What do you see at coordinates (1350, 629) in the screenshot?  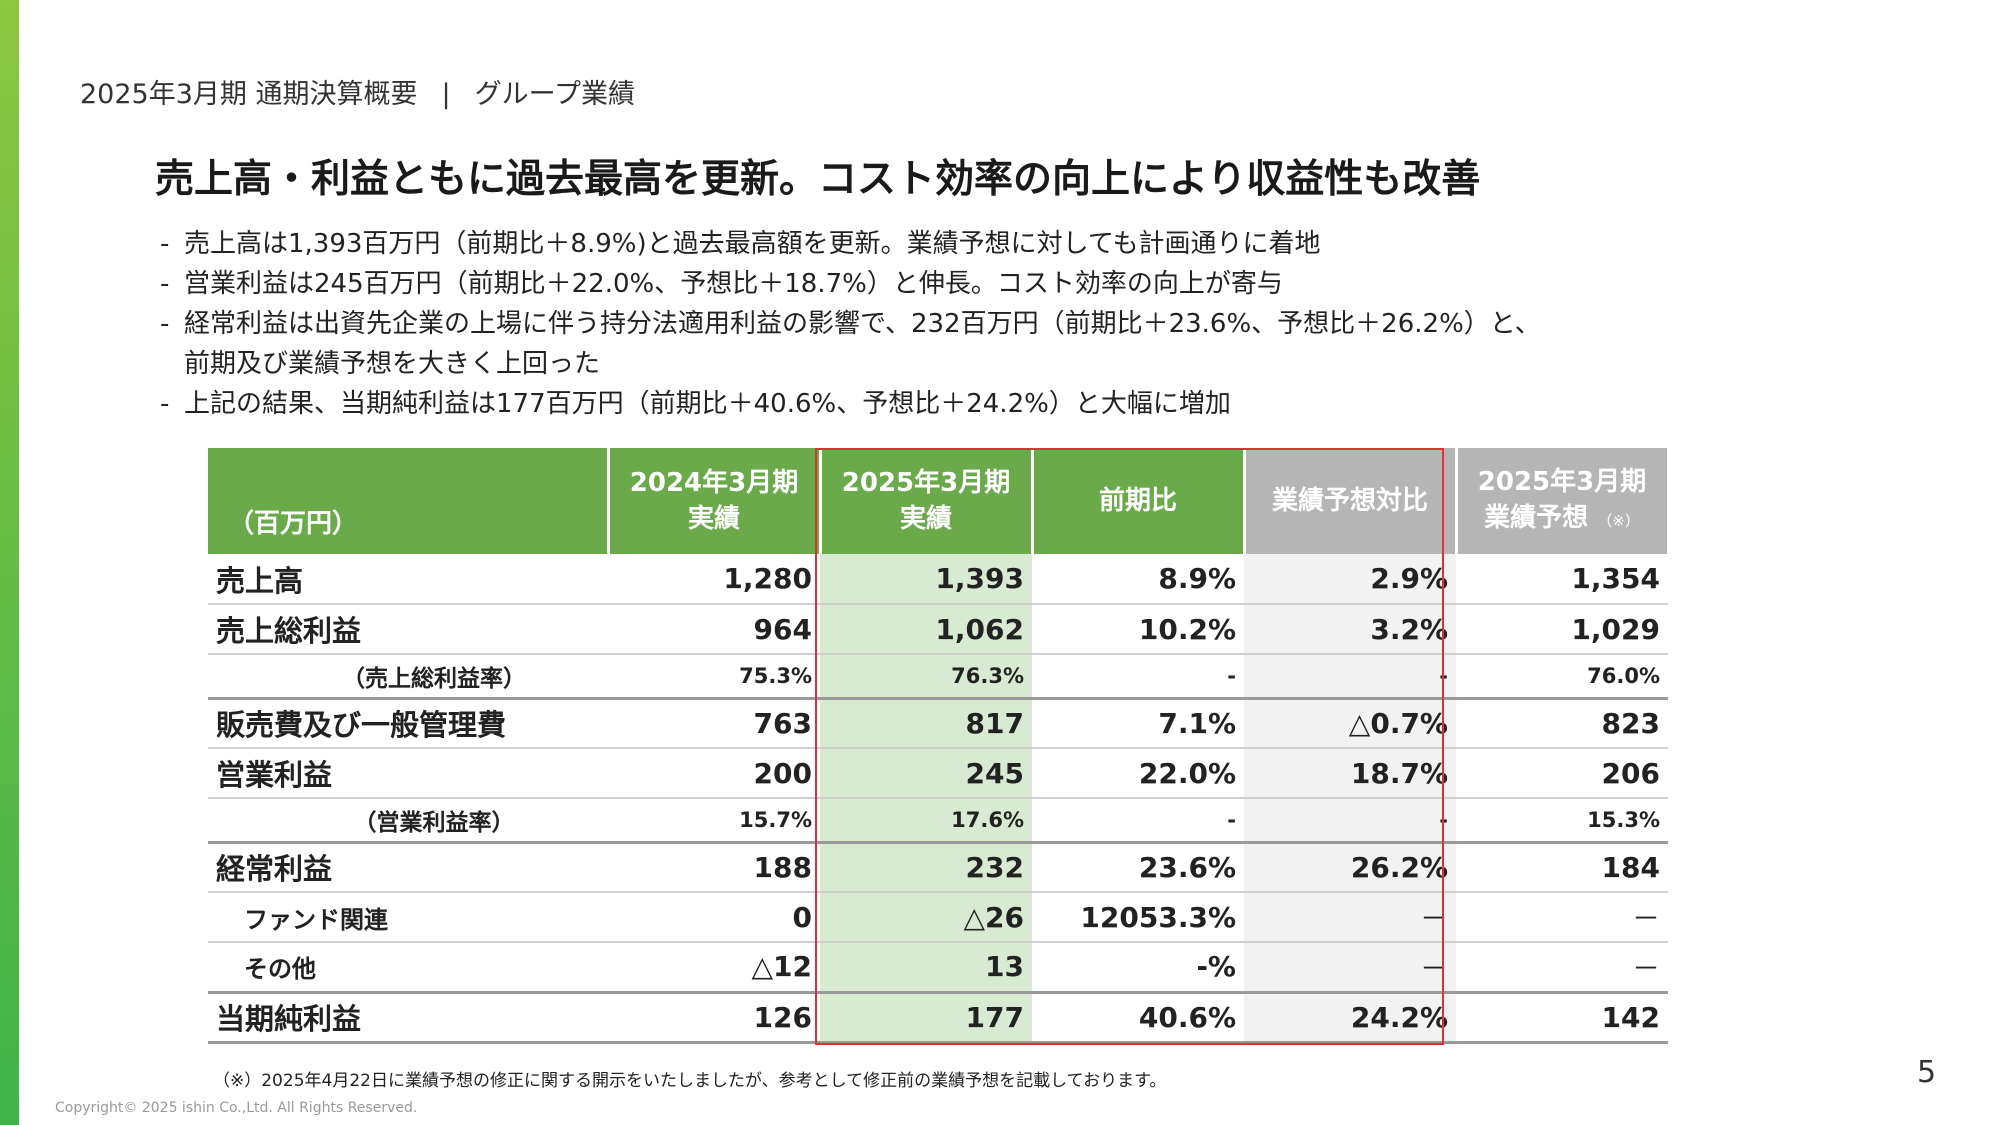 I see `cell-vs-forecast: 3.2%` at bounding box center [1350, 629].